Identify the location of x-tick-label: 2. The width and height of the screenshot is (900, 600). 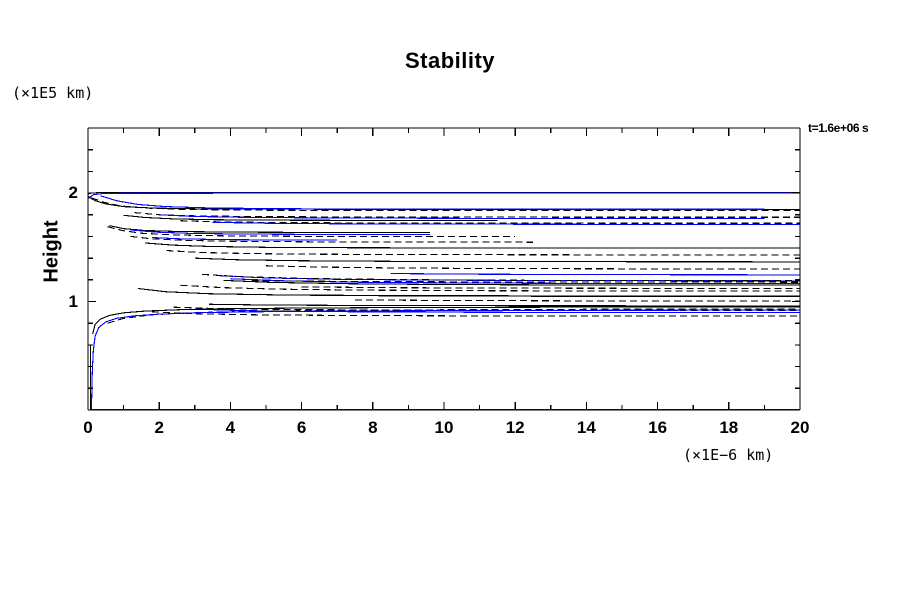
(159, 427).